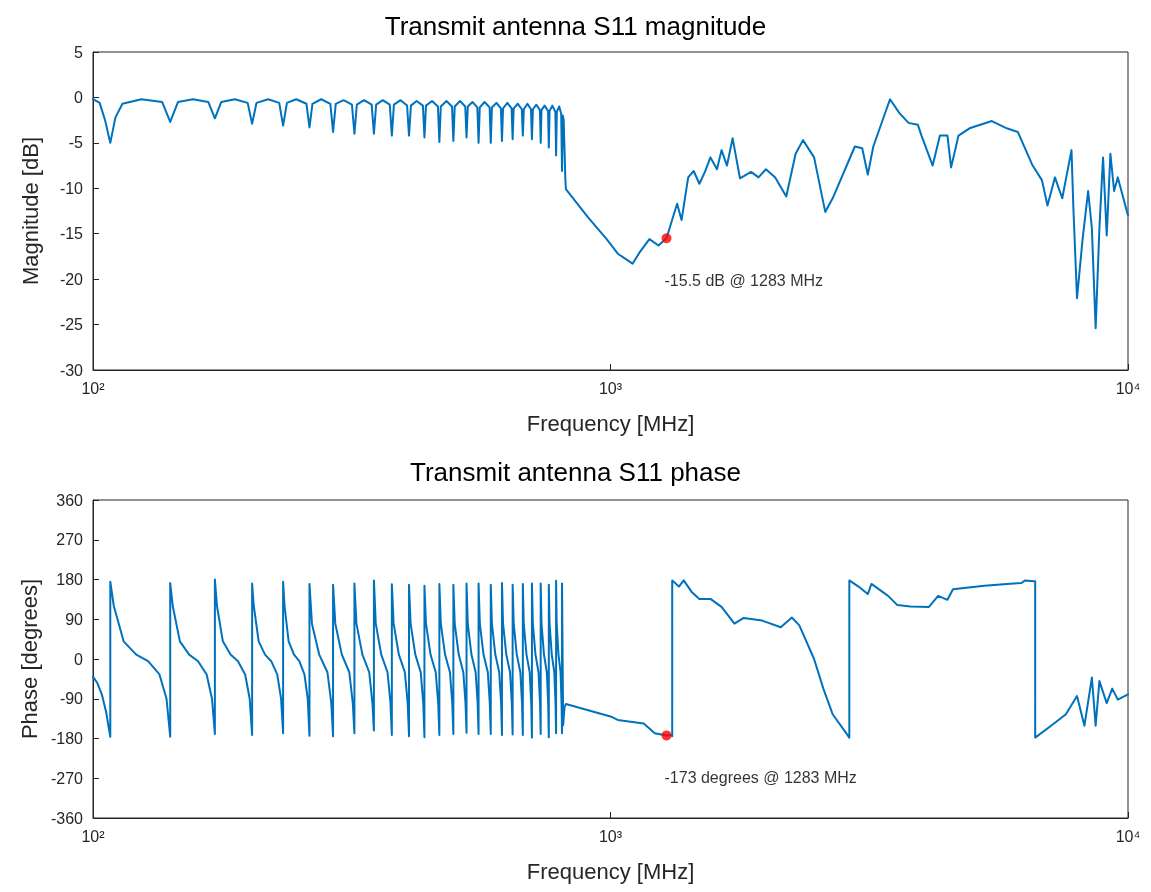 The height and width of the screenshot is (892, 1151). What do you see at coordinates (70, 579) in the screenshot?
I see `y-tick-label: 180` at bounding box center [70, 579].